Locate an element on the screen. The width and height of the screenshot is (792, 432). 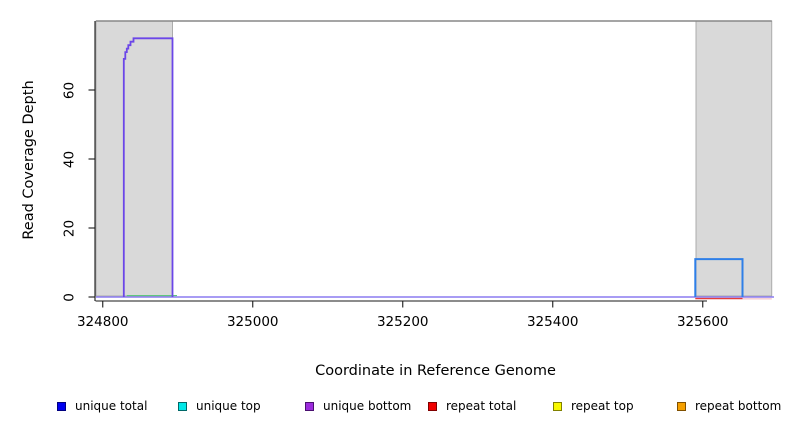
left-shaded-region is located at coordinates (134, 158).